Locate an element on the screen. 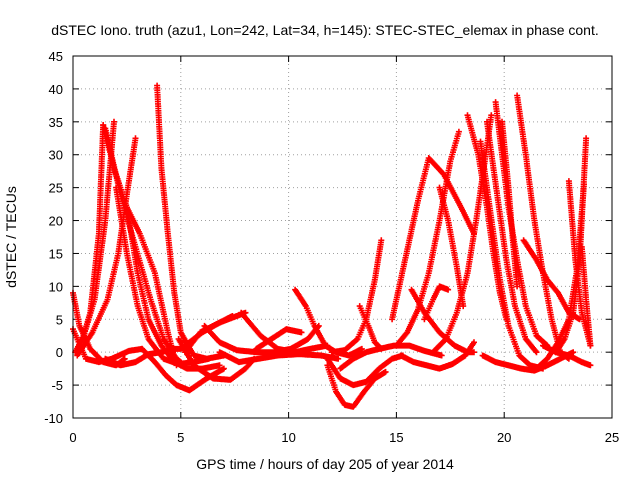 The image size is (640, 480). x-tick-label: 10 is located at coordinates (288, 437).